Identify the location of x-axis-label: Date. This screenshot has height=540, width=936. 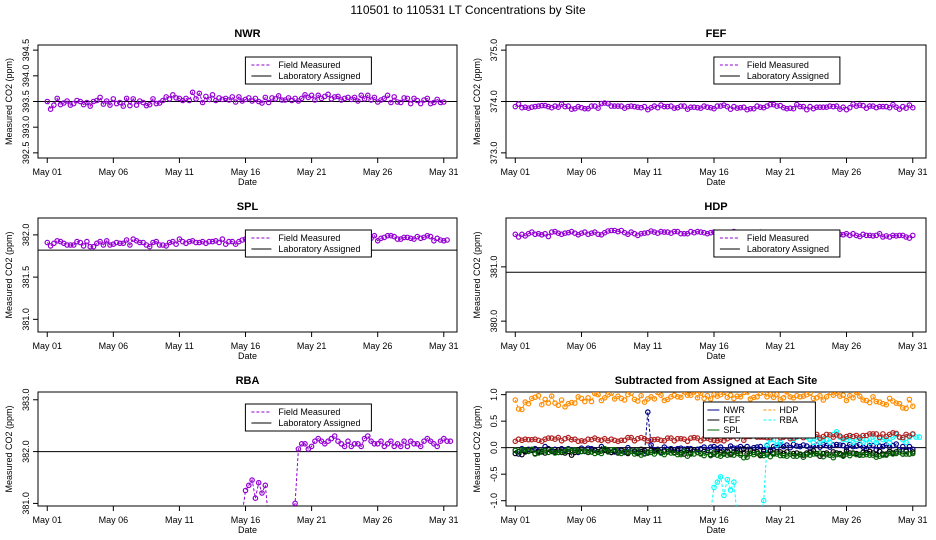
(247, 530).